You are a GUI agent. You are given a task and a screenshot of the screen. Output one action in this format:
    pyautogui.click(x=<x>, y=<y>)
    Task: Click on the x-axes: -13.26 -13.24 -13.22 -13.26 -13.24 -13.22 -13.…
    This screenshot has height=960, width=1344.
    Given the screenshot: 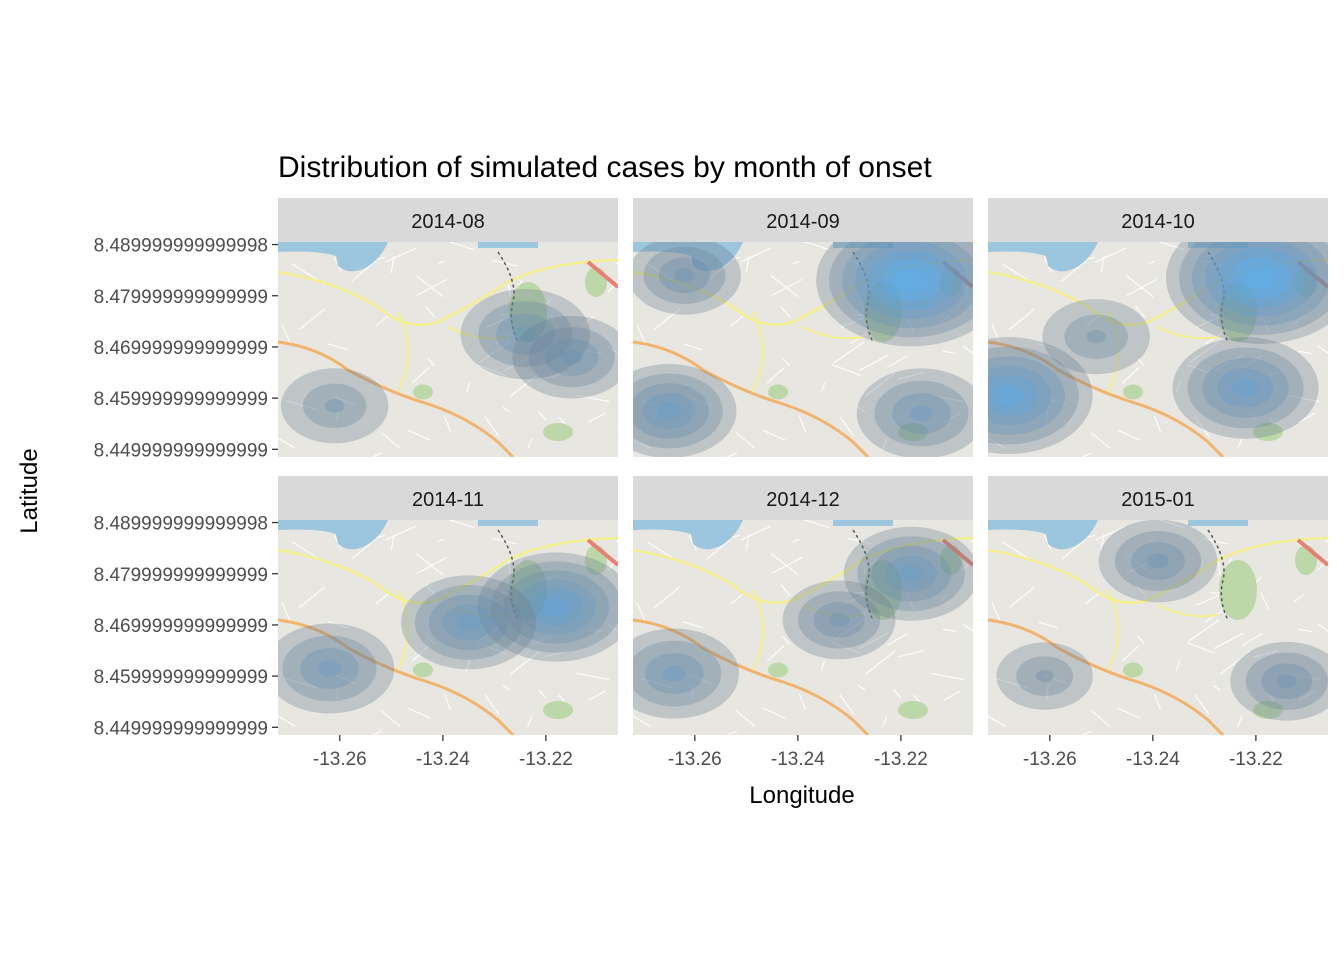 What is the action you would take?
    pyautogui.click(x=798, y=752)
    